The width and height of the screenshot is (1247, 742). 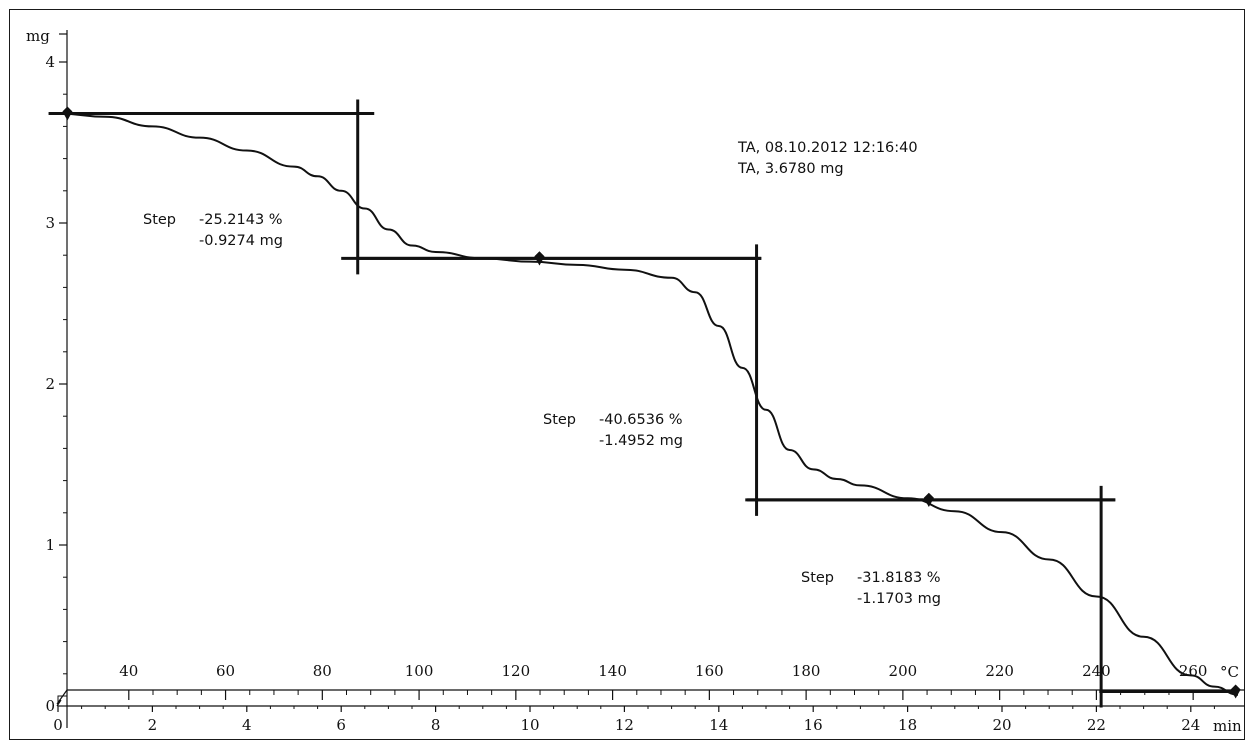 I want to click on temperature-tick-label: 260, so click(x=1193, y=671).